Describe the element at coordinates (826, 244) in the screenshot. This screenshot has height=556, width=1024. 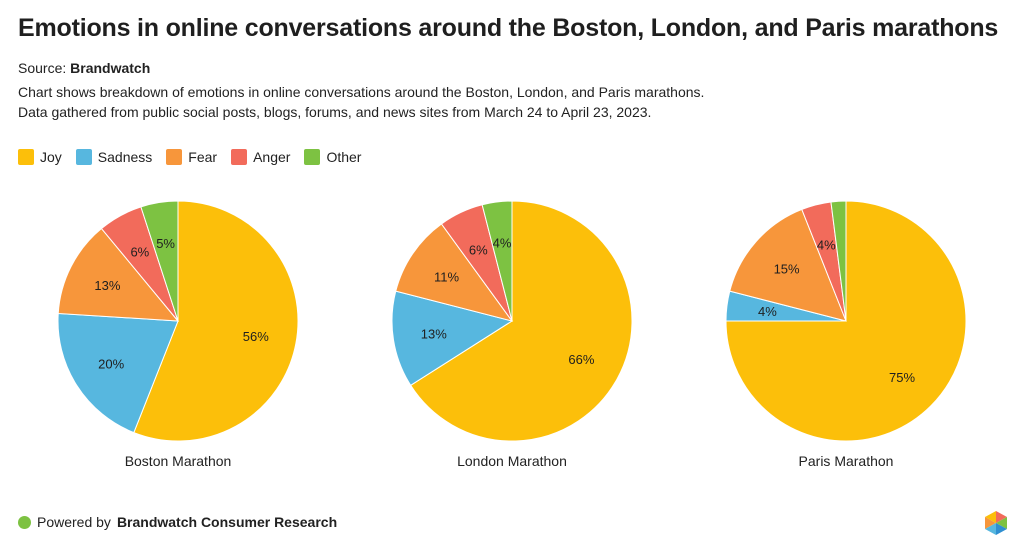
I see `data-label-anger: 4%` at that location.